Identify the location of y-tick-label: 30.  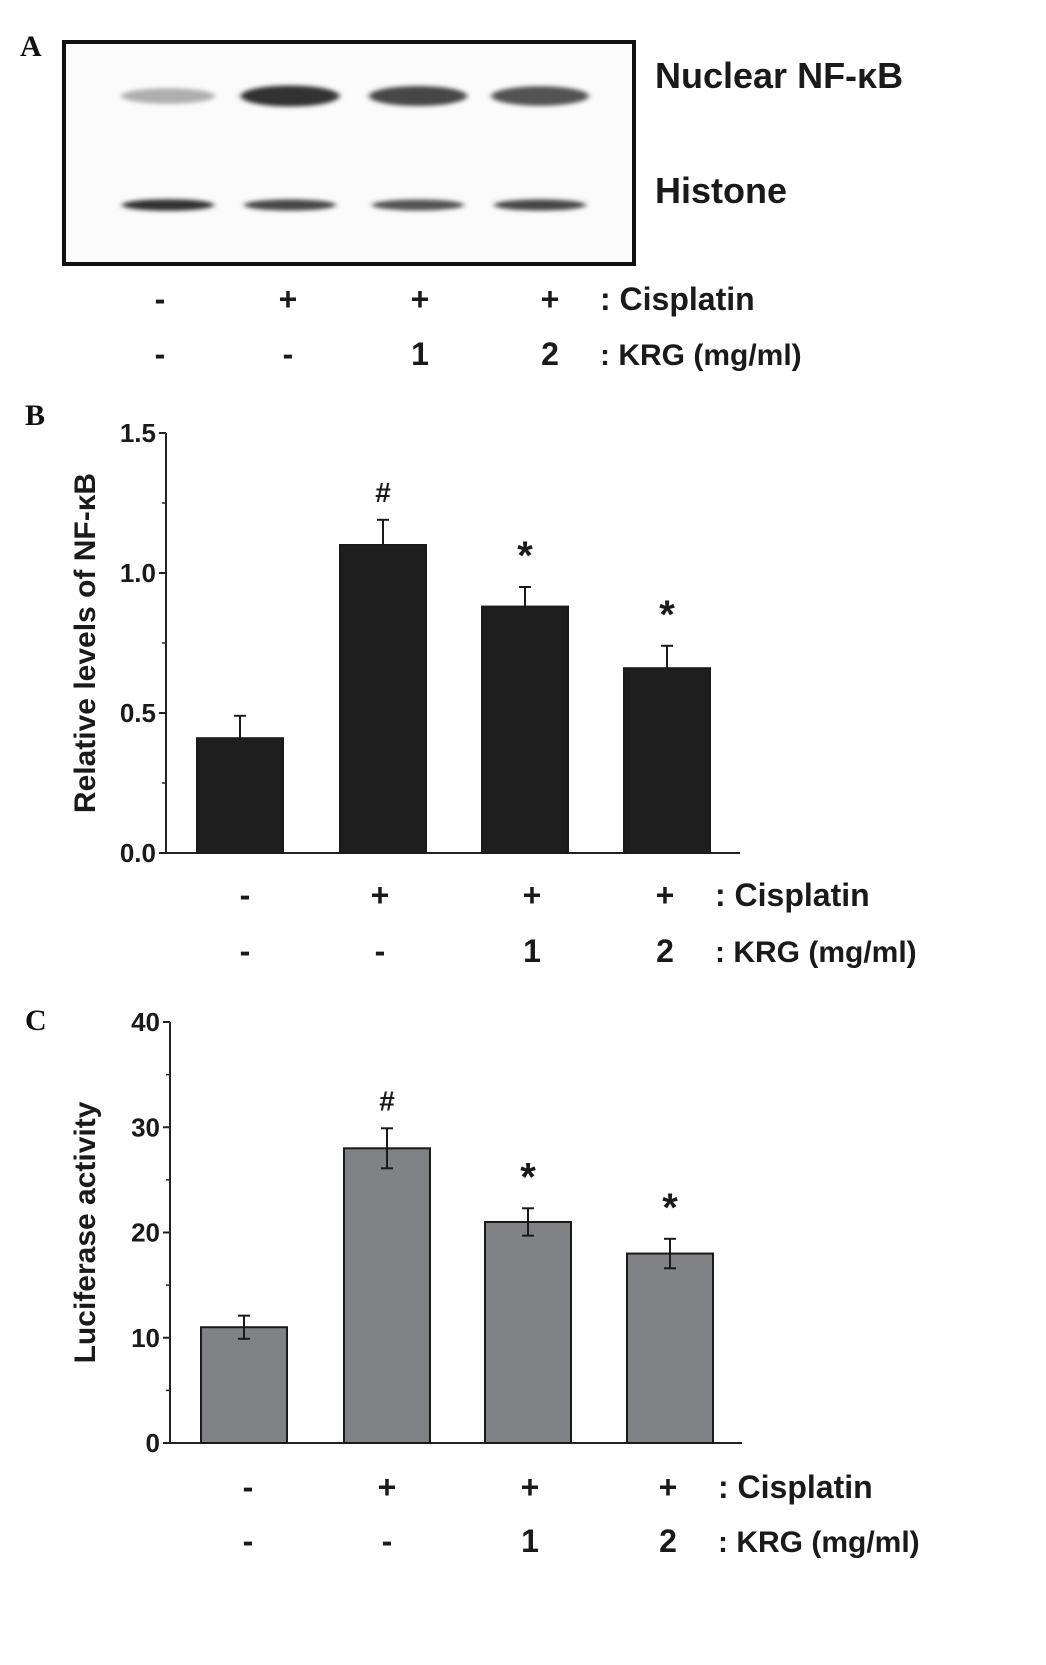
(145, 1127).